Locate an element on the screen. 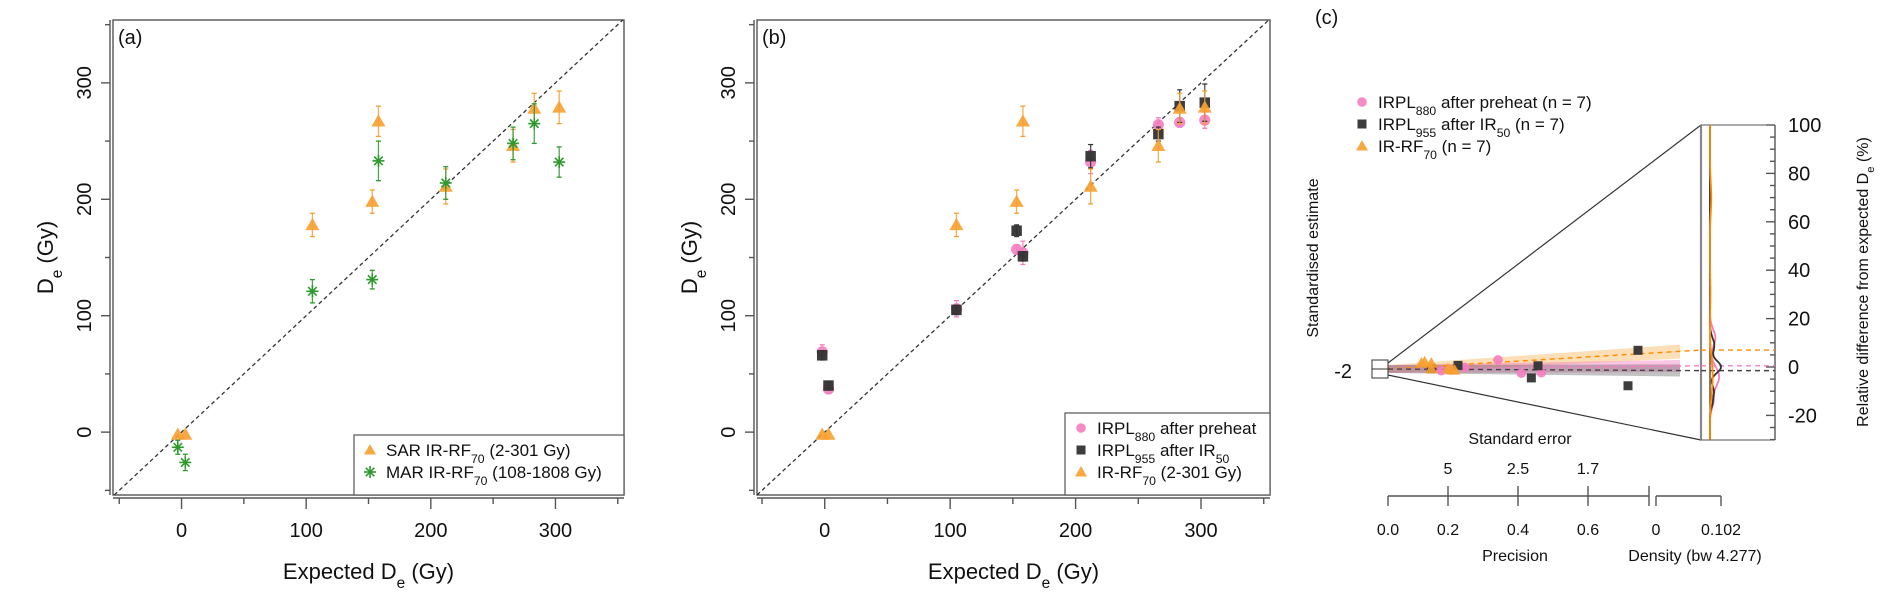 This screenshot has height=599, width=1892. label-part: (108-1808 Gy) is located at coordinates (544, 472).